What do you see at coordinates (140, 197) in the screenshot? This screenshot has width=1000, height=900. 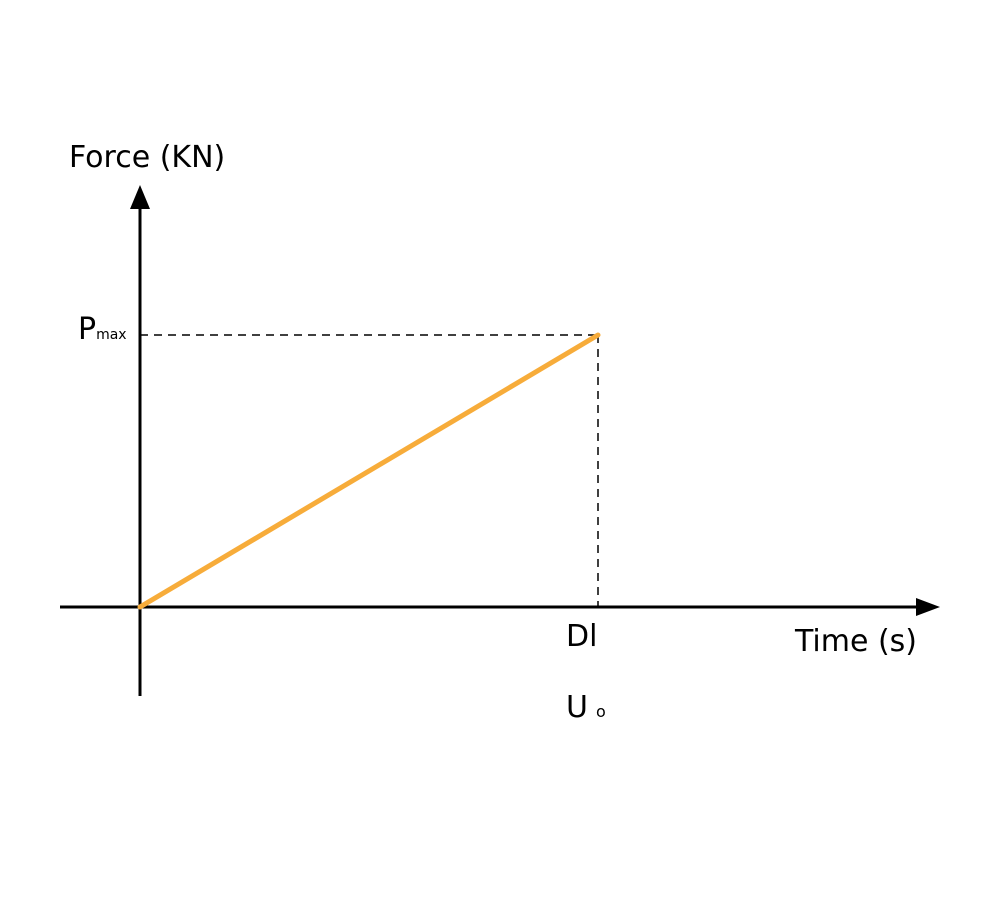 I see `y-axis-arrow-icon` at bounding box center [140, 197].